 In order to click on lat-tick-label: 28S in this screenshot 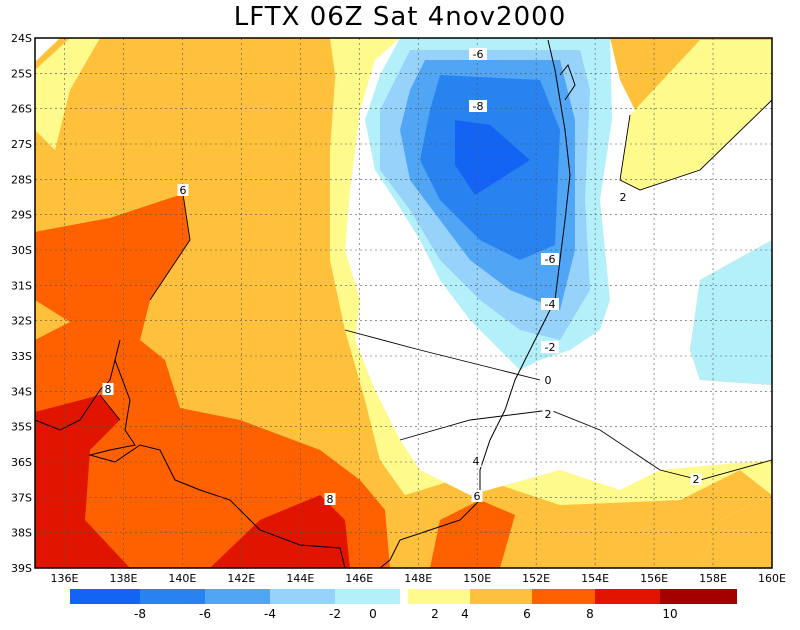, I will do `click(21, 179)`.